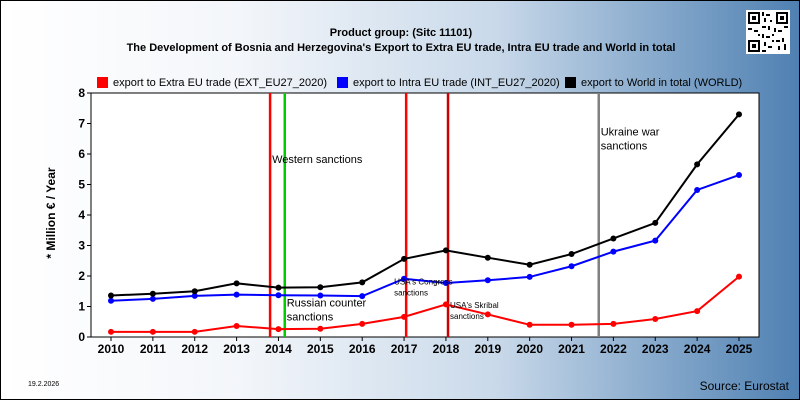 The height and width of the screenshot is (400, 800). I want to click on x-tick-label: 2017, so click(404, 349).